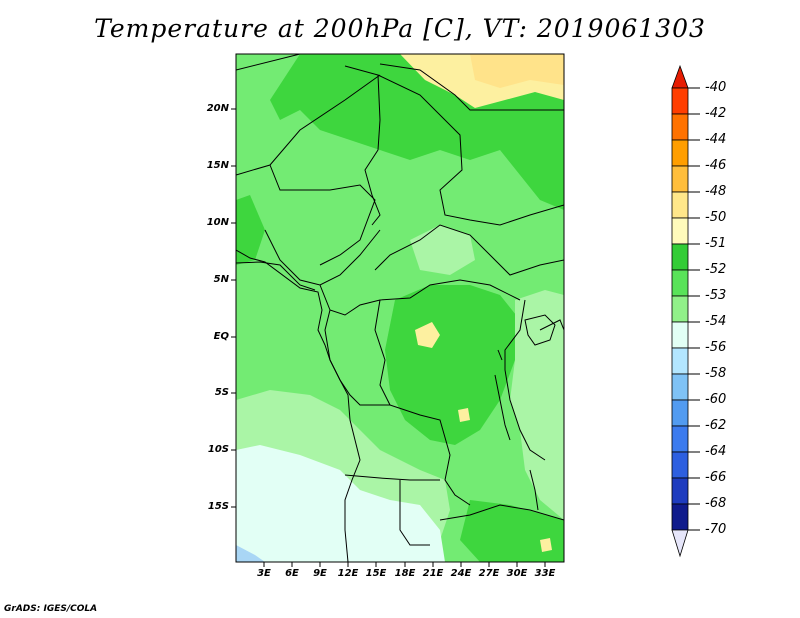 The height and width of the screenshot is (618, 800). I want to click on colorbar-label: -50, so click(716, 217).